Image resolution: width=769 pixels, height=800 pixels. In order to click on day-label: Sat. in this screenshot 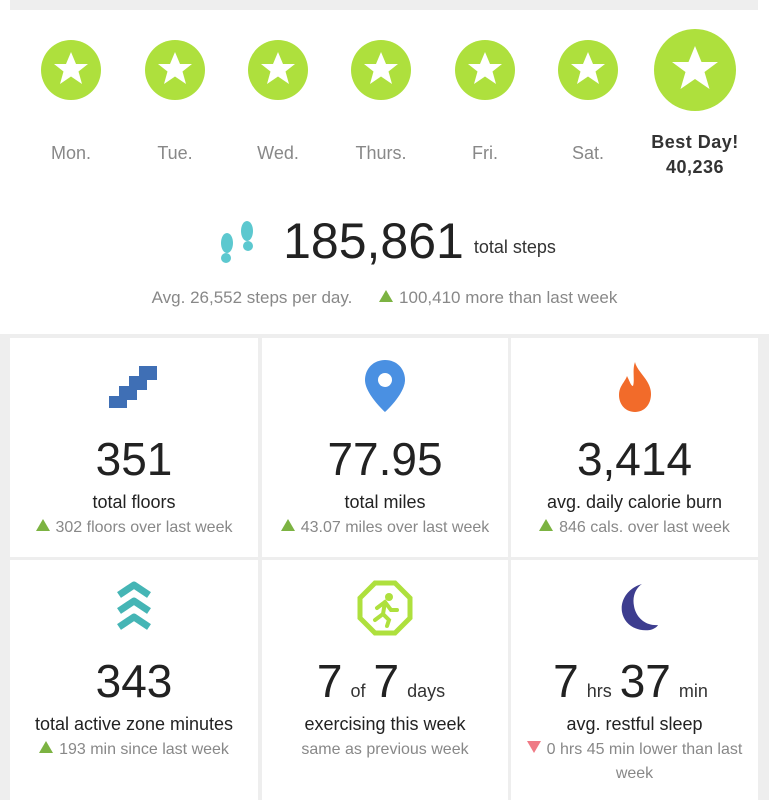, I will do `click(588, 153)`.